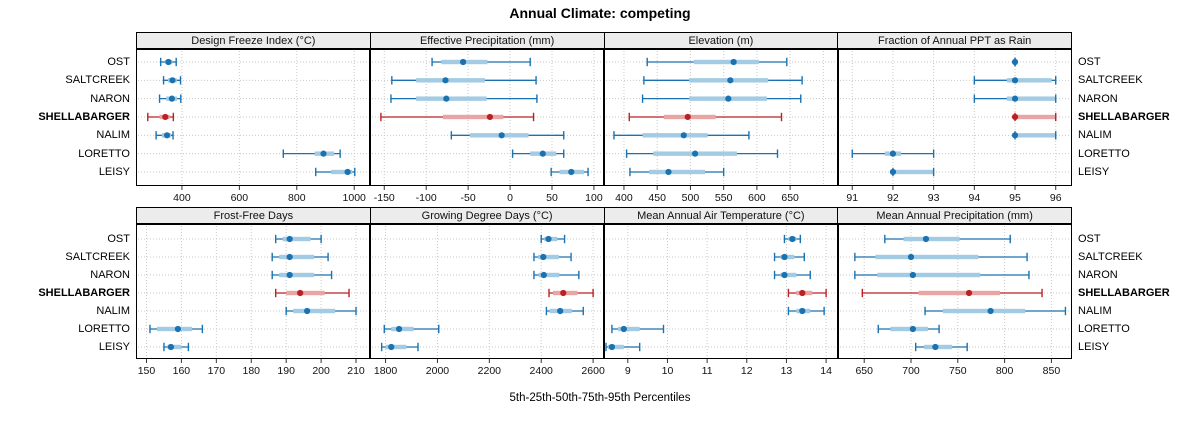  I want to click on svg-text: 190, so click(286, 371).